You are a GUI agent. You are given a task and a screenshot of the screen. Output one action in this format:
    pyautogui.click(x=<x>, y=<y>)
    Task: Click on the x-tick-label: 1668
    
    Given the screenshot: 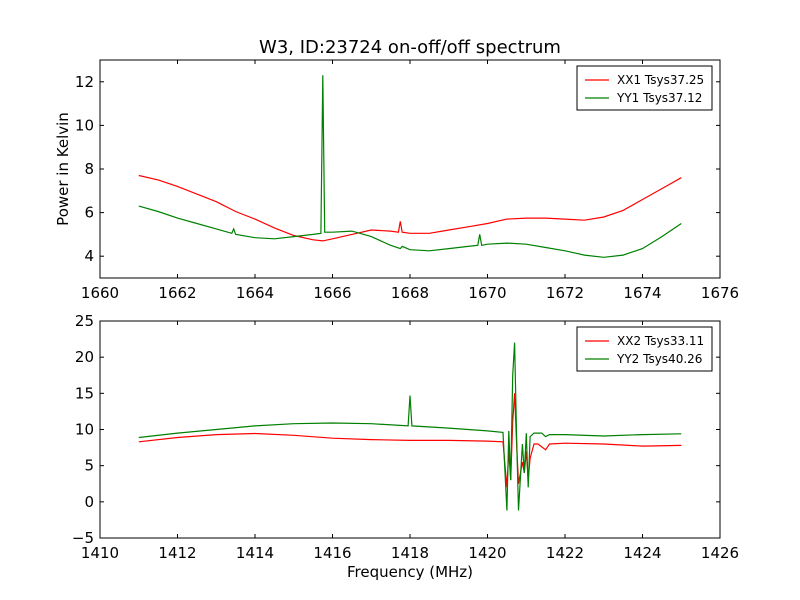 What is the action you would take?
    pyautogui.click(x=410, y=293)
    